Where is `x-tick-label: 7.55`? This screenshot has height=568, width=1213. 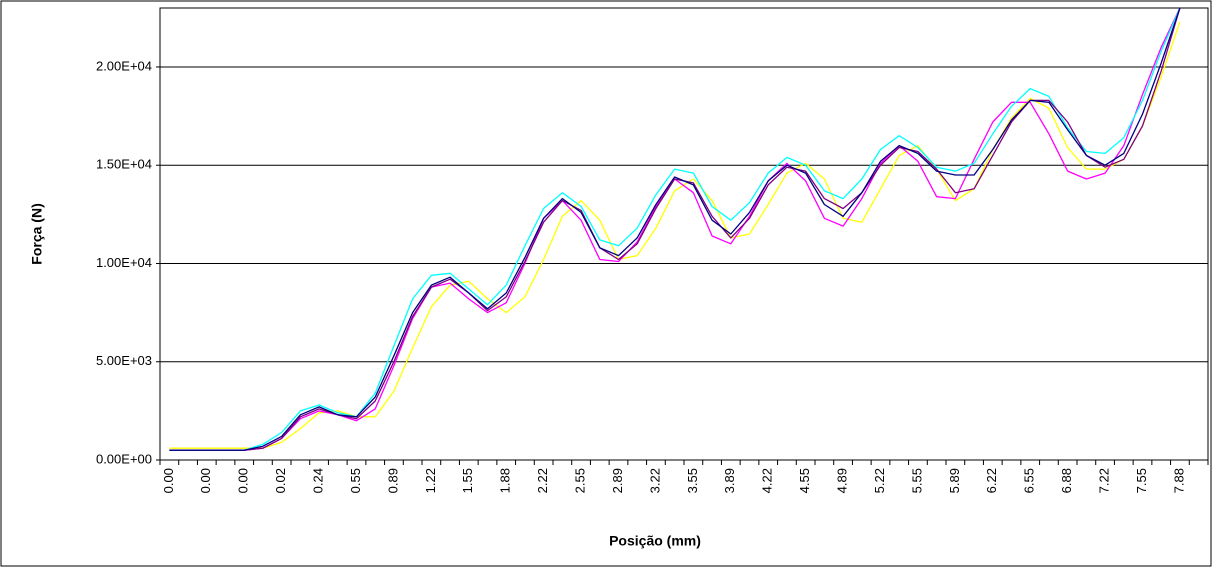
x-tick-label: 7.55 is located at coordinates (1141, 480).